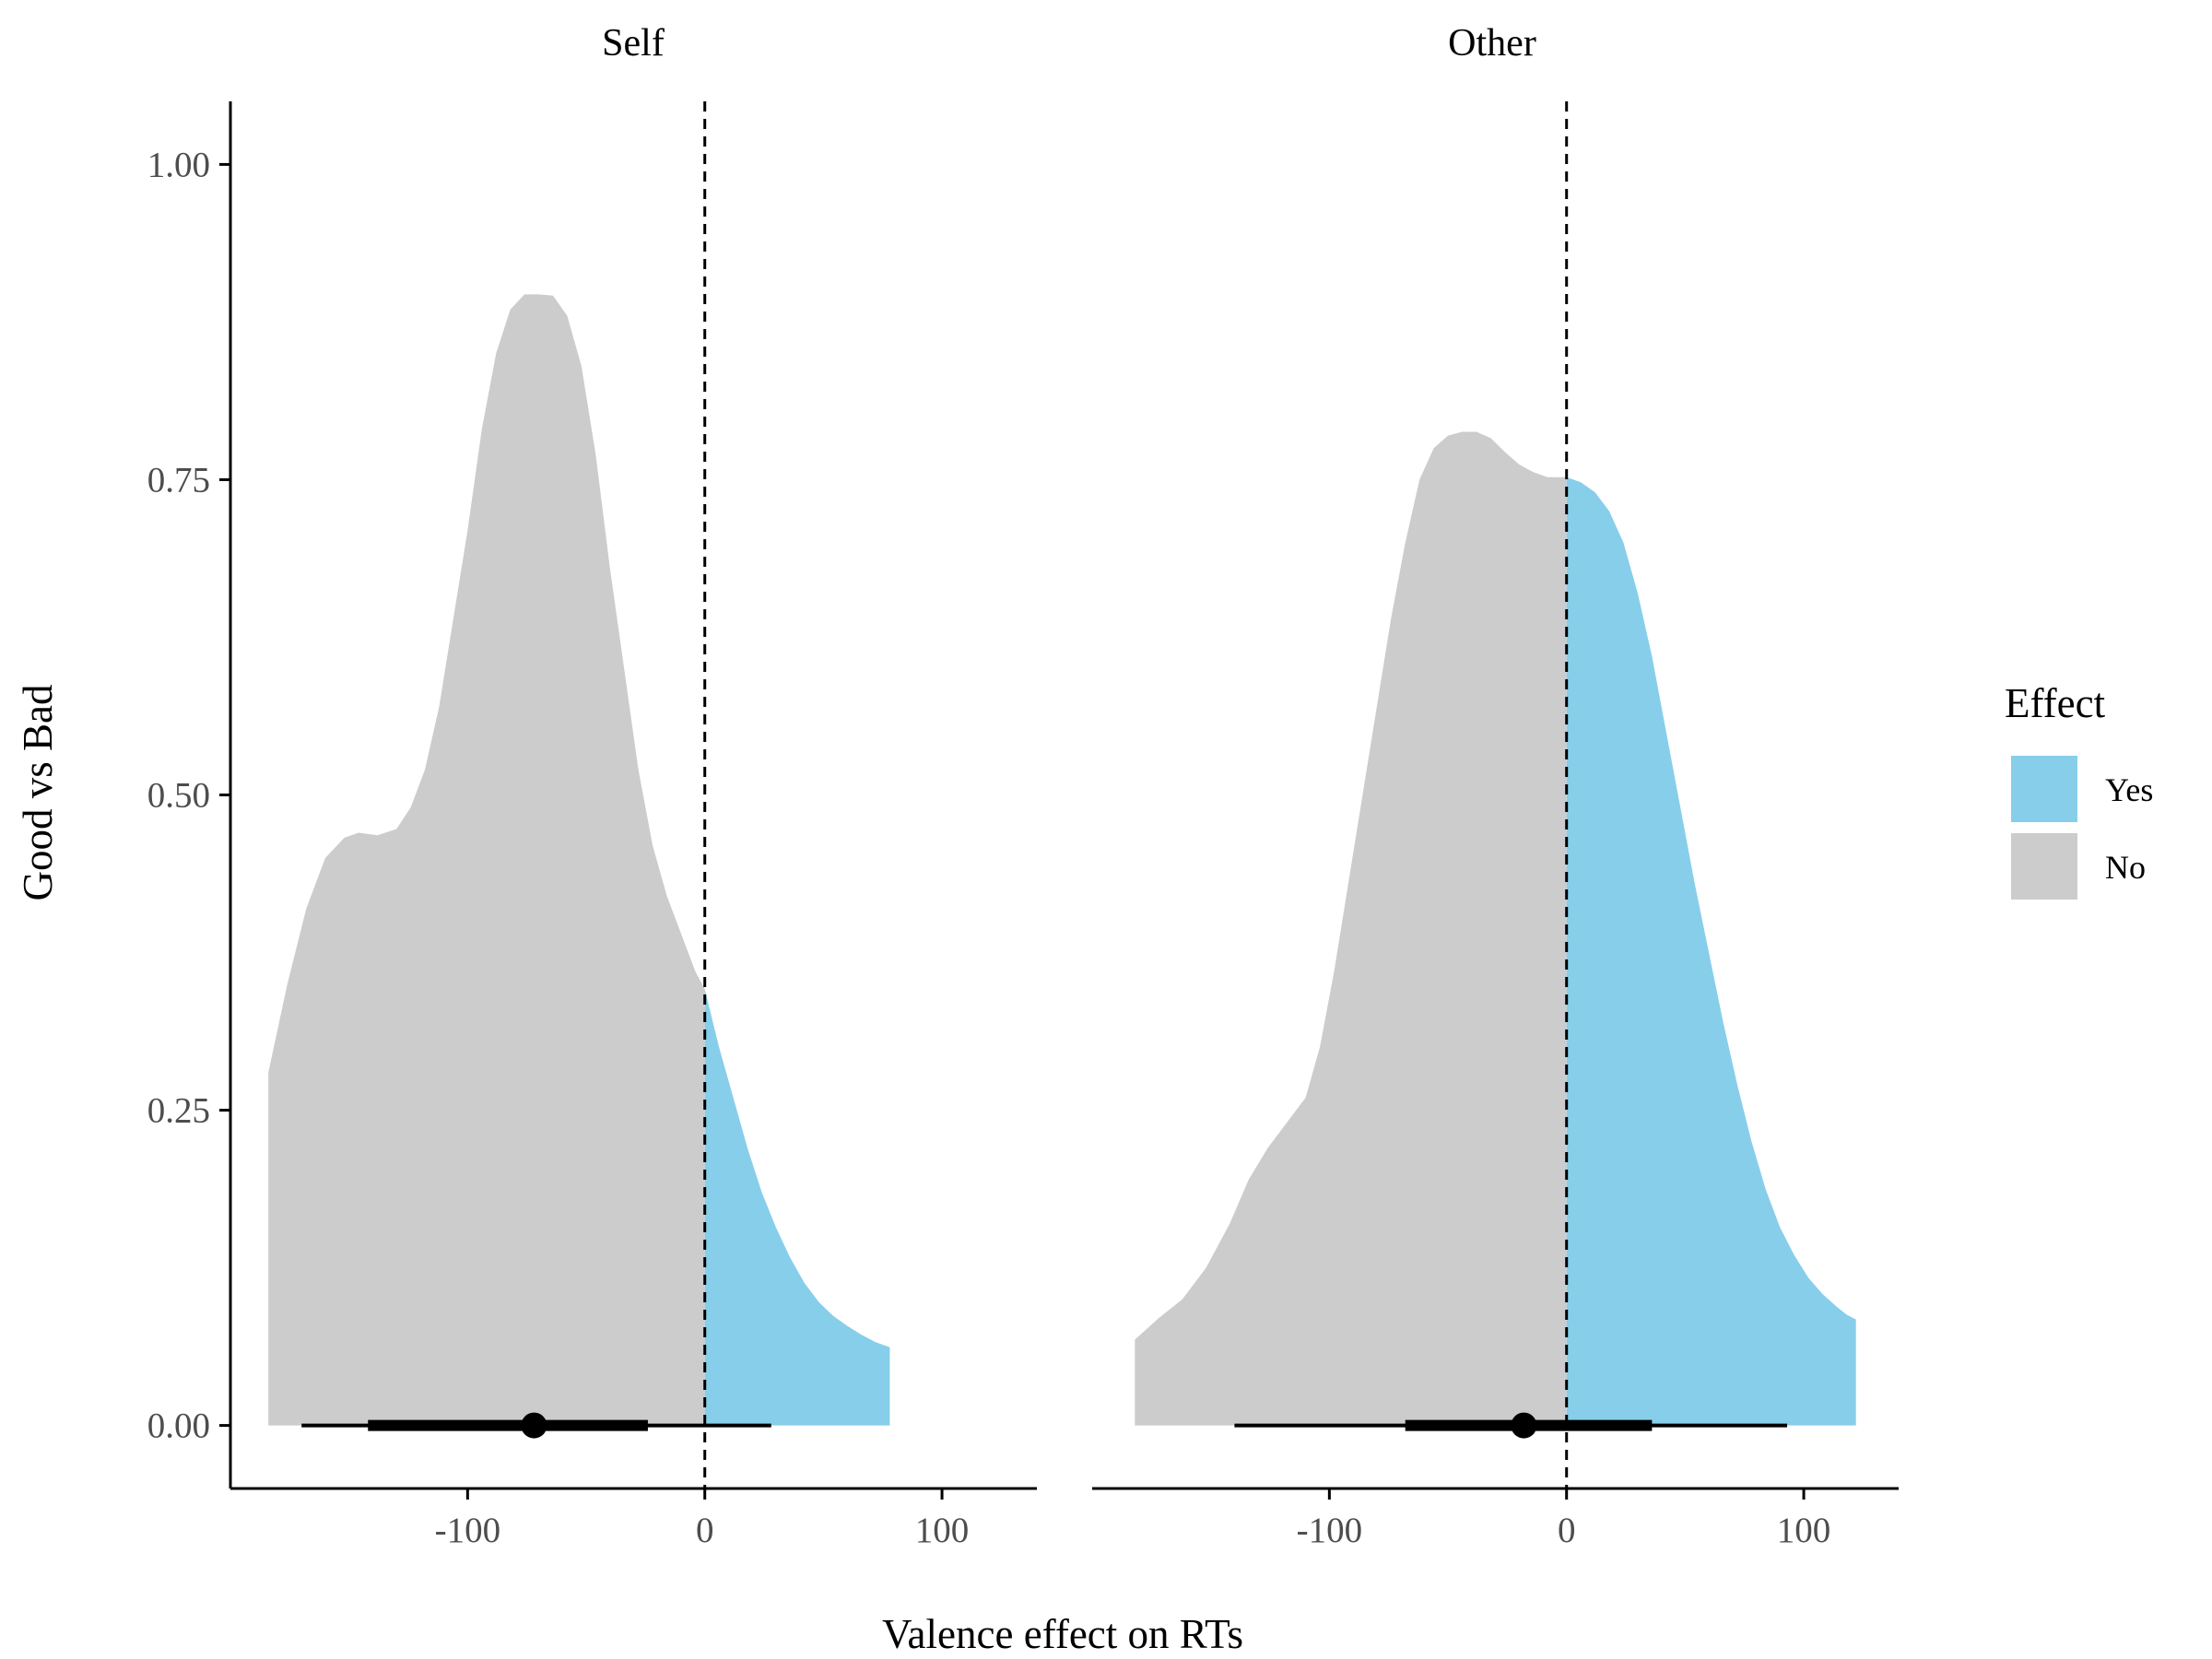  What do you see at coordinates (2044, 789) in the screenshot?
I see `legend-key-yes` at bounding box center [2044, 789].